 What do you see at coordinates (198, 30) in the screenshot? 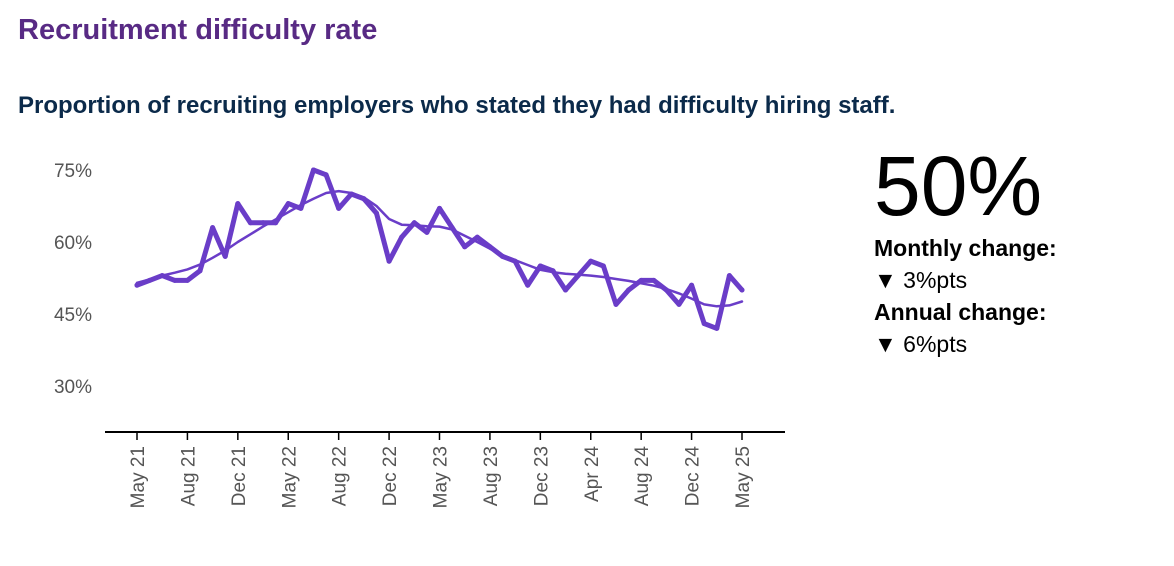
I see `page-title: Recruitment difficulty rate` at bounding box center [198, 30].